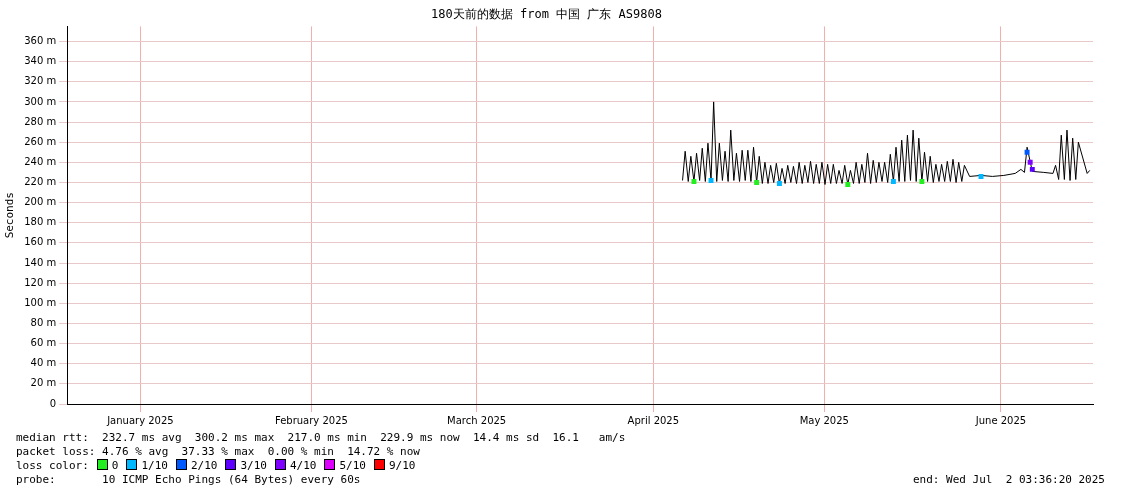  I want to click on y-axis-title: Seconds, so click(10, 215).